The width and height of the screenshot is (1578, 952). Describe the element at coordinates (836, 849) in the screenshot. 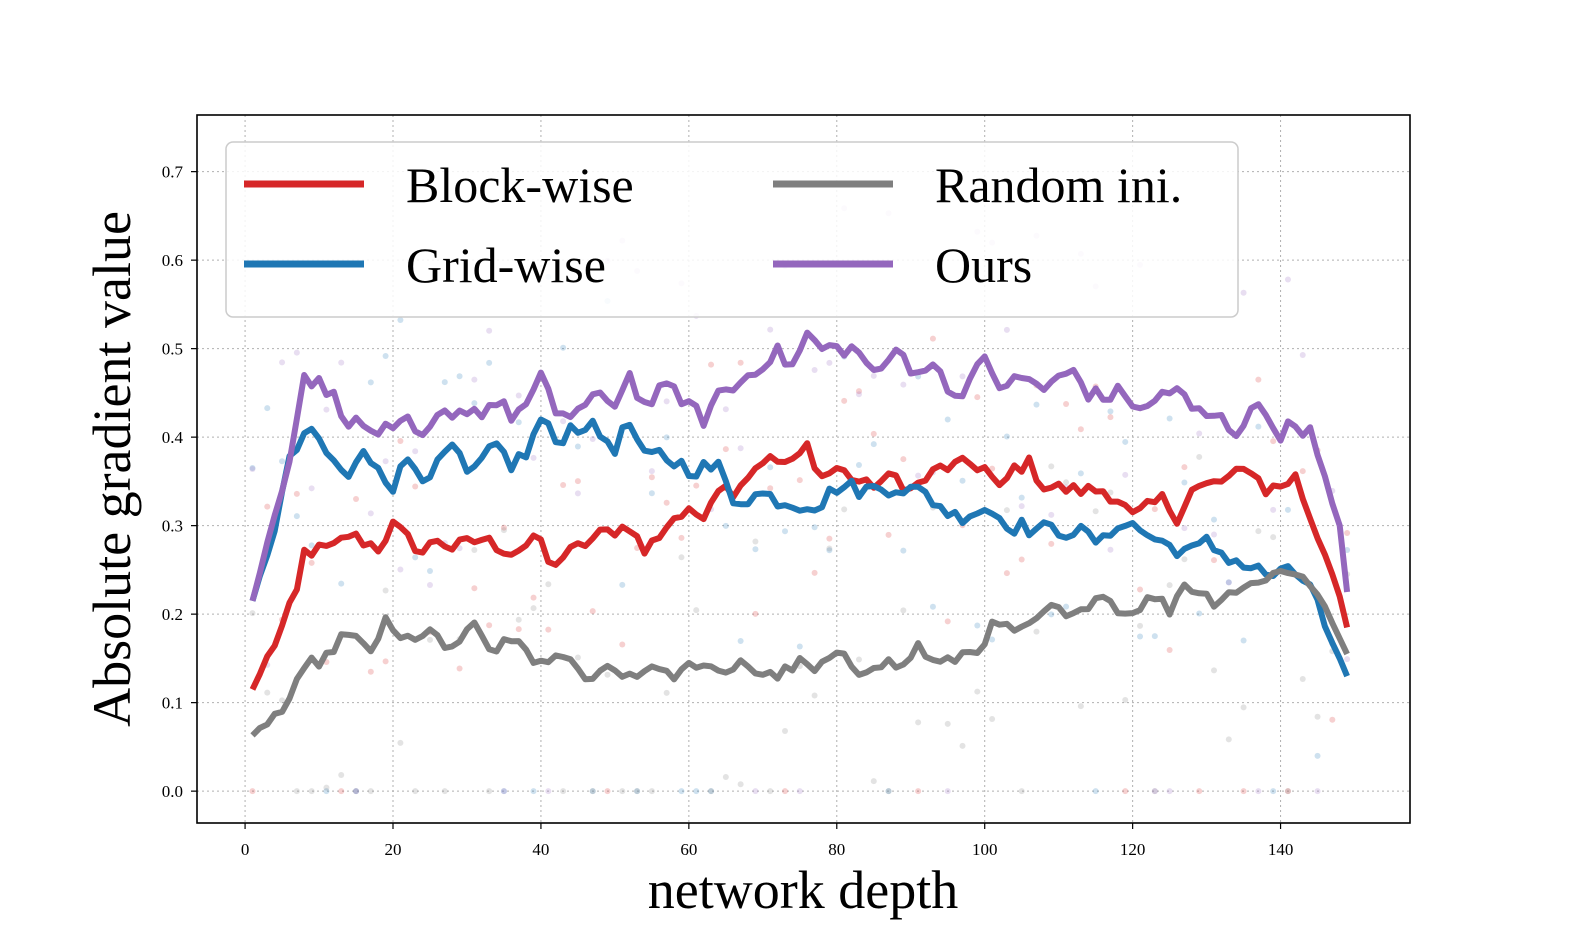

I see `x-tick-label: 80` at that location.